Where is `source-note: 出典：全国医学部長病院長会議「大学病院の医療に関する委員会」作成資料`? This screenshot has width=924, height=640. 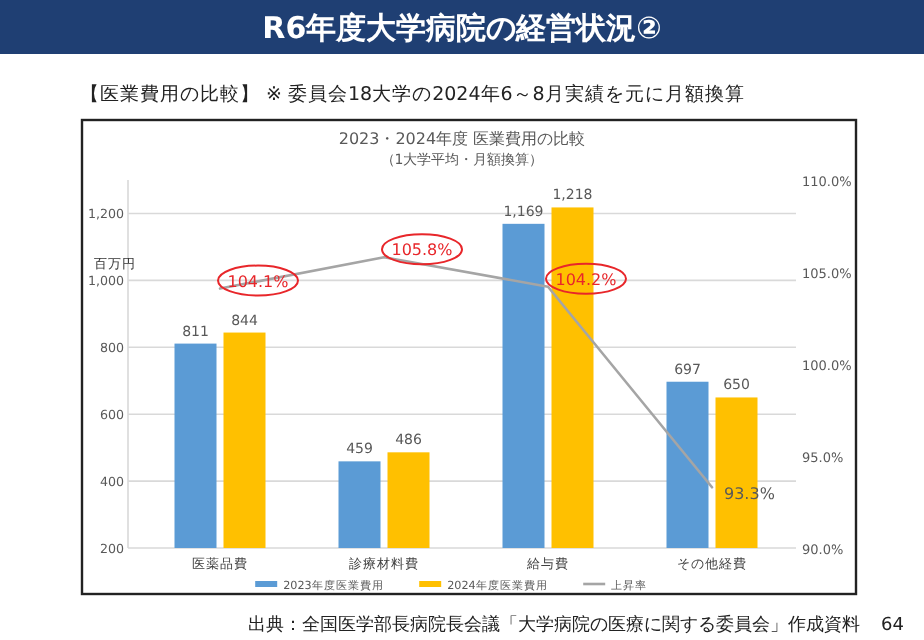 source-note: 出典：全国医学部長病院長会議「大学病院の医療に関する委員会」作成資料 is located at coordinates (554, 625).